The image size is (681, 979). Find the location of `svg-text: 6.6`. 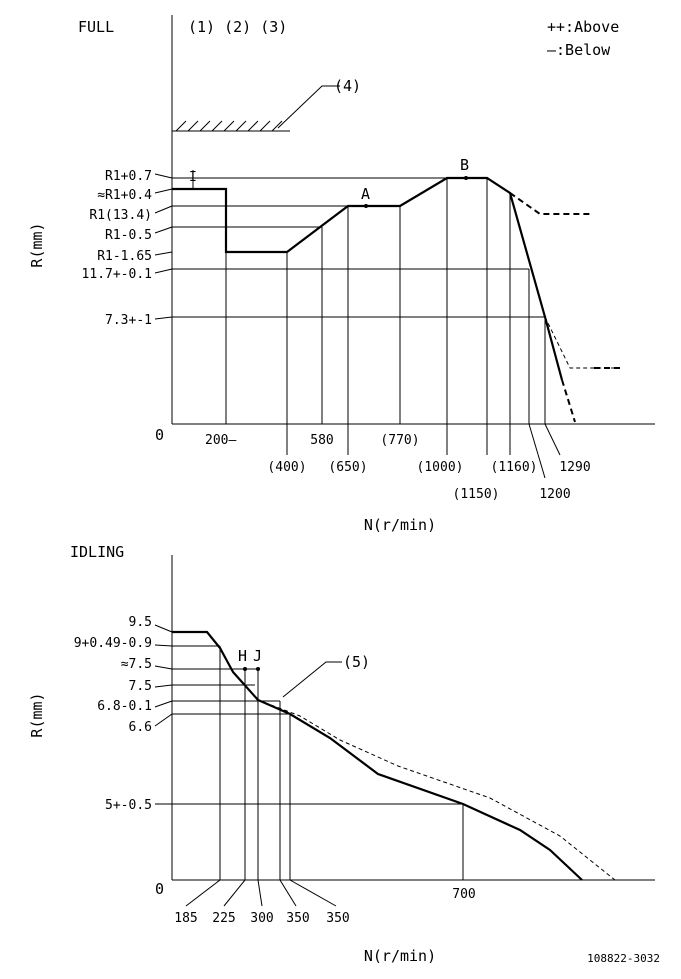

svg-text: 6.6 is located at coordinates (140, 727).